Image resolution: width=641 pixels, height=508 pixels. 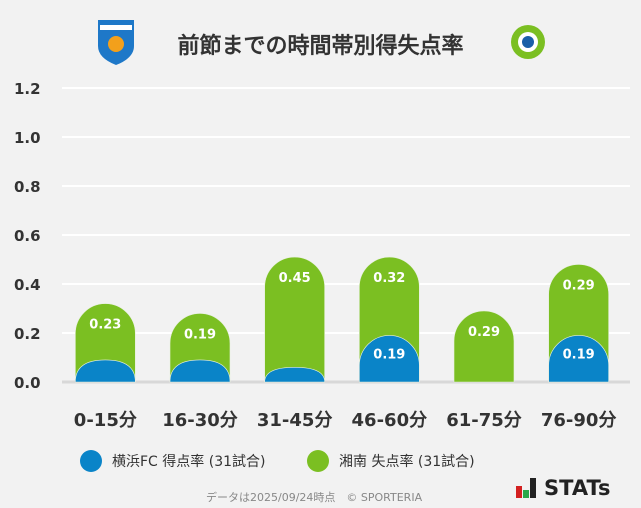 I want to click on x-tick-label: 76-90分, so click(x=579, y=420).